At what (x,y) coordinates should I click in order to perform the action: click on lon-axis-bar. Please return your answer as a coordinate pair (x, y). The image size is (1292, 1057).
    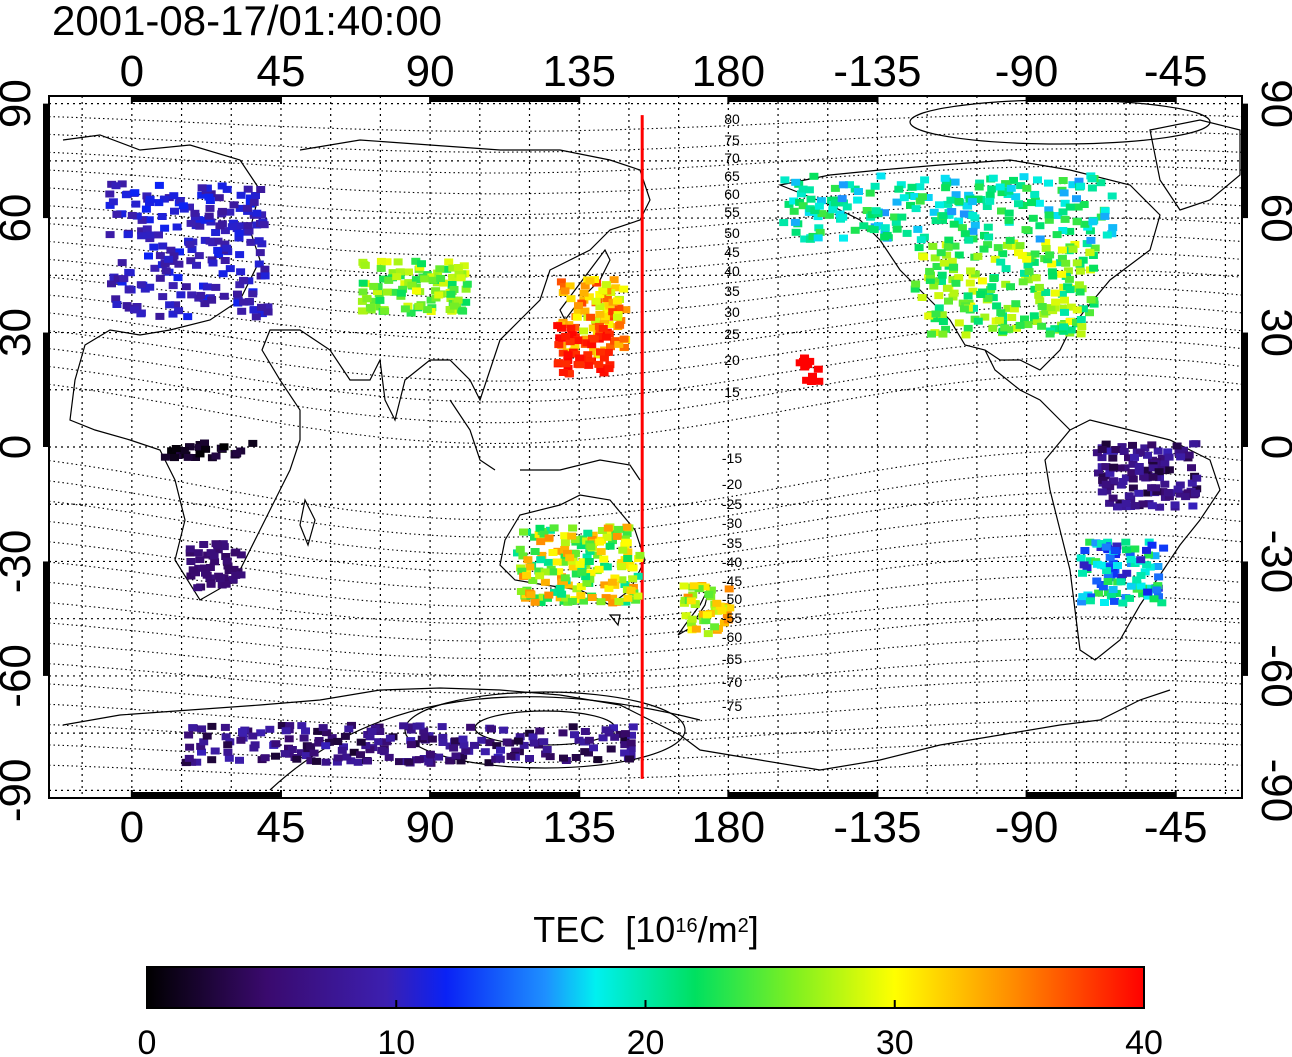
    Looking at the image, I should click on (803, 795).